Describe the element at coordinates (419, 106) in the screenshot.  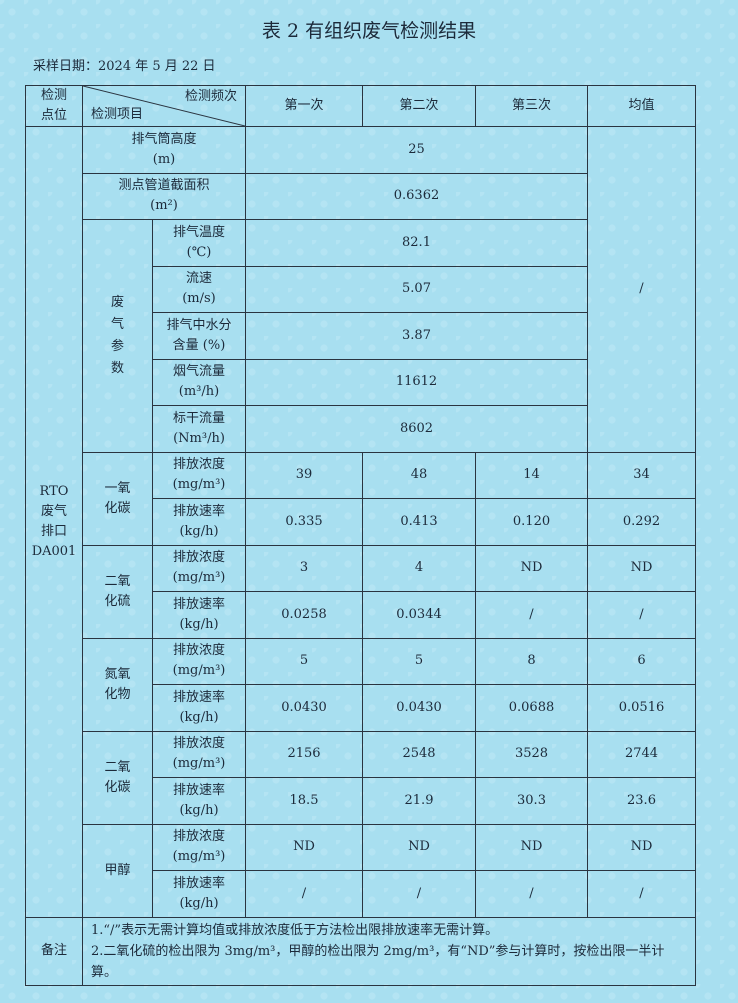
I see `header-run-2: 第二次` at that location.